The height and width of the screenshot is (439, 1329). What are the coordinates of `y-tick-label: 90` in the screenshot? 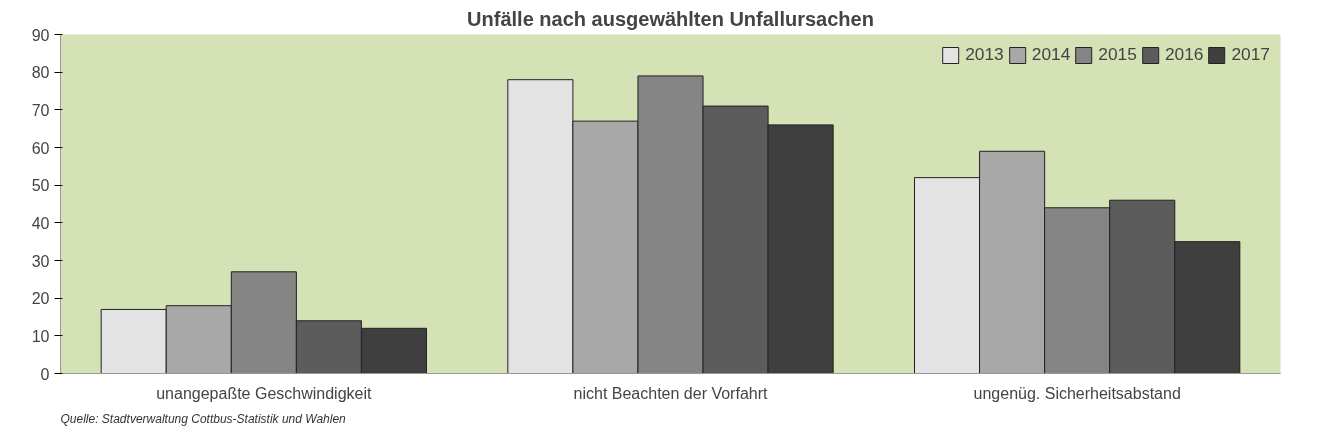 It's located at (40, 35).